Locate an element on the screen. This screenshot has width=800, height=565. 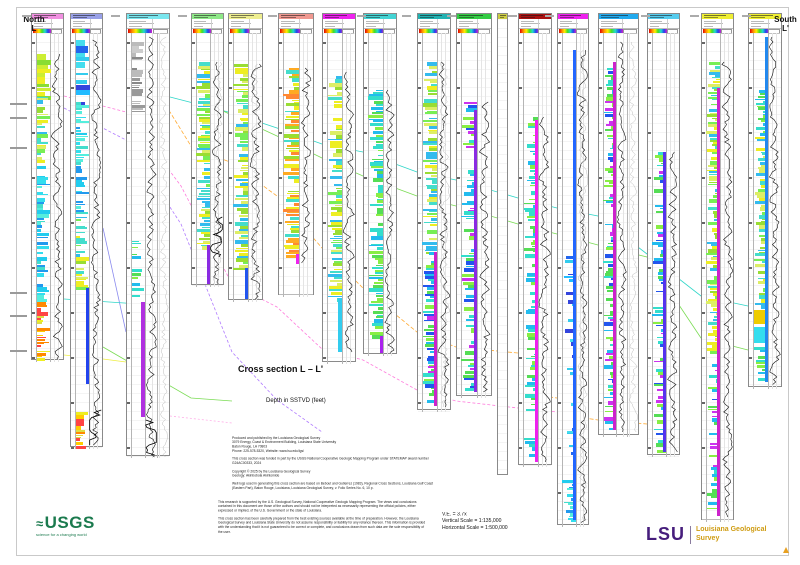
well-log-strip is located at coordinates (717, 267).